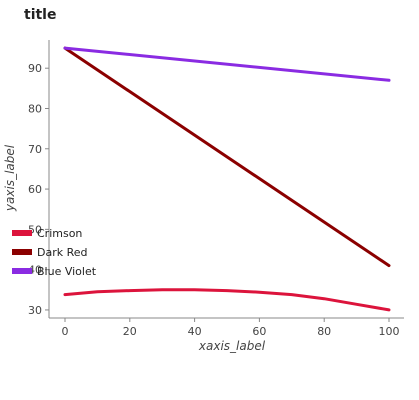 This screenshot has width=419, height=400. Describe the element at coordinates (67, 271) in the screenshot. I see `legend-label: Blue Violet` at that location.